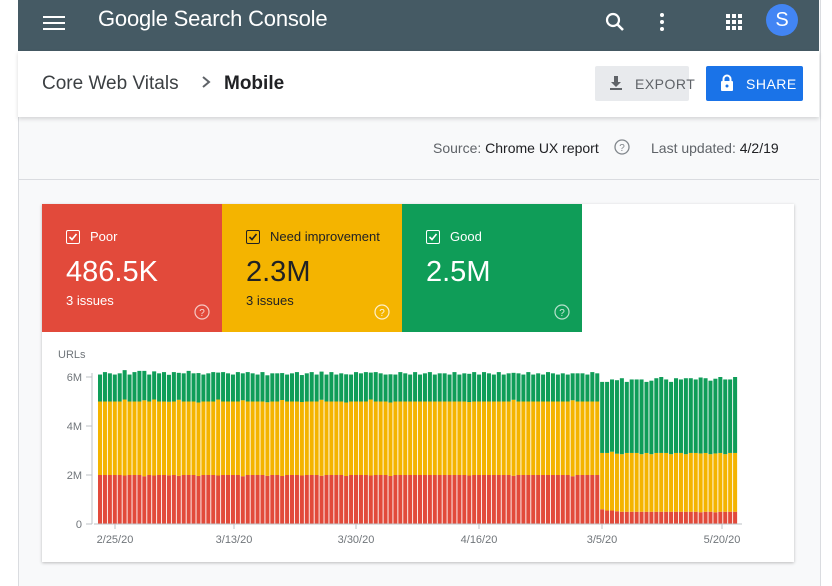 The width and height of the screenshot is (832, 586). What do you see at coordinates (110, 83) in the screenshot?
I see `breadcrumb-parent: Core Web Vitals` at bounding box center [110, 83].